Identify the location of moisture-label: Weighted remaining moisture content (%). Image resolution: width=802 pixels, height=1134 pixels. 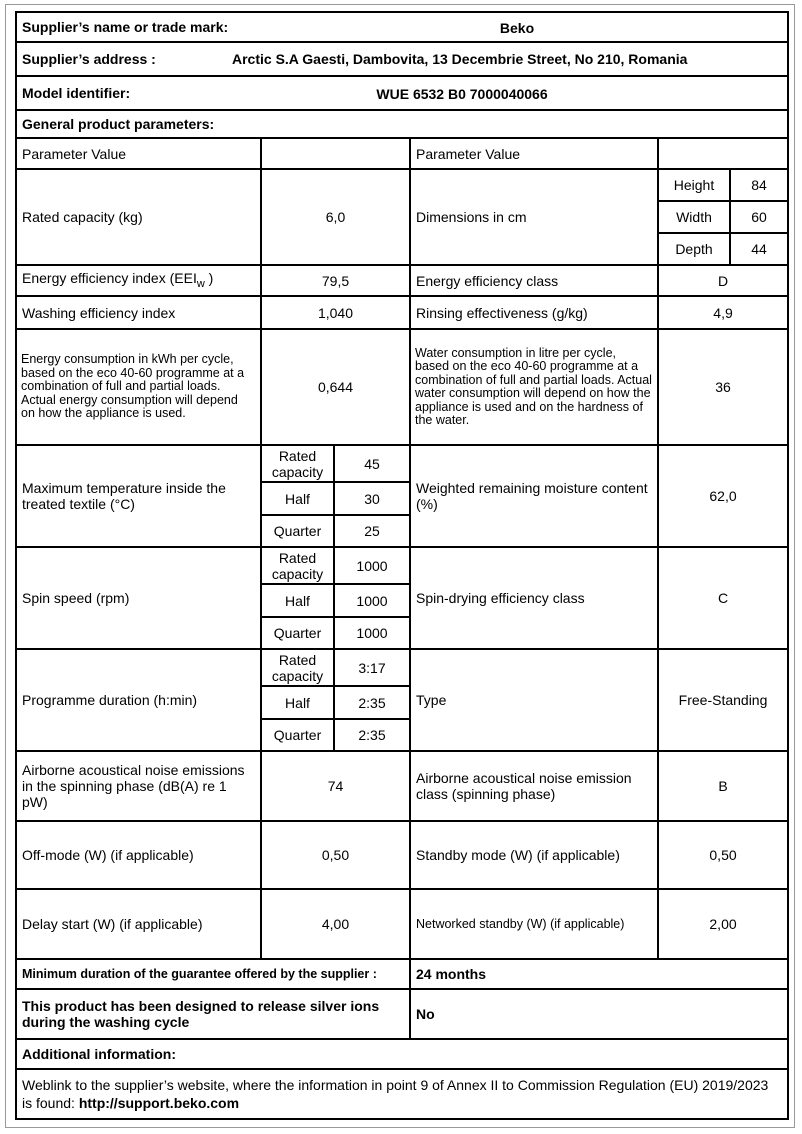
(534, 496).